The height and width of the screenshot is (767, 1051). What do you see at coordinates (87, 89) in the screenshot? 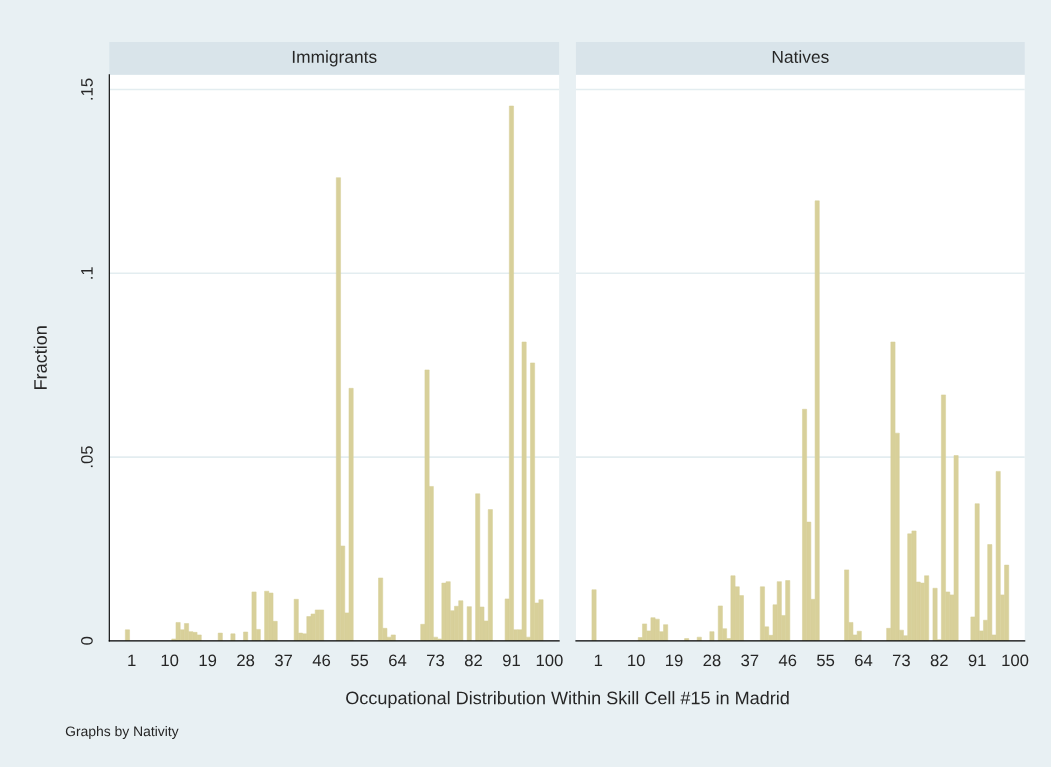
I see `y-tick-label: .15` at bounding box center [87, 89].